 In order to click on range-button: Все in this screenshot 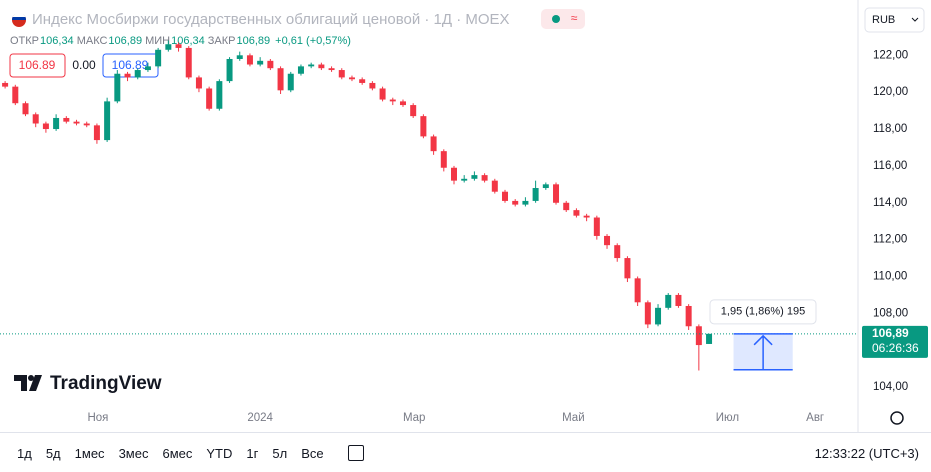, I will do `click(312, 453)`.